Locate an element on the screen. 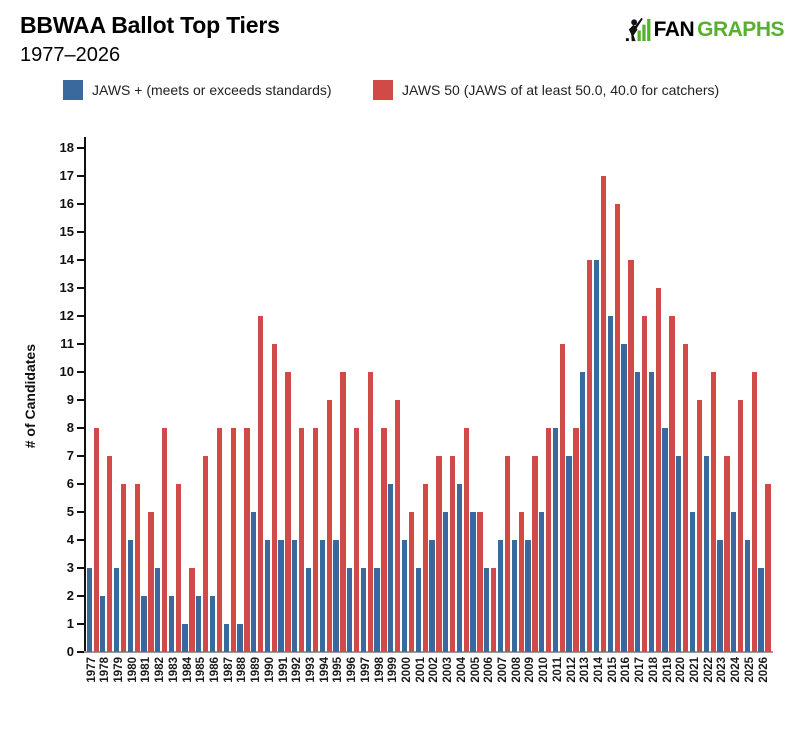 This screenshot has height=730, width=800. x-tick-label: 1993 is located at coordinates (311, 670).